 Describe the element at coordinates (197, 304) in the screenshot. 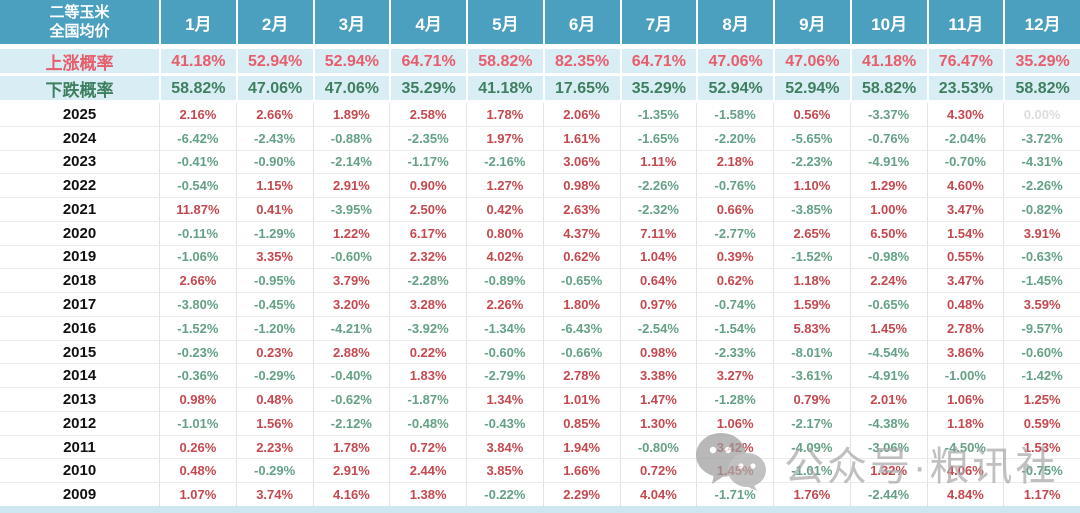

I see `month-value: -3.80%` at that location.